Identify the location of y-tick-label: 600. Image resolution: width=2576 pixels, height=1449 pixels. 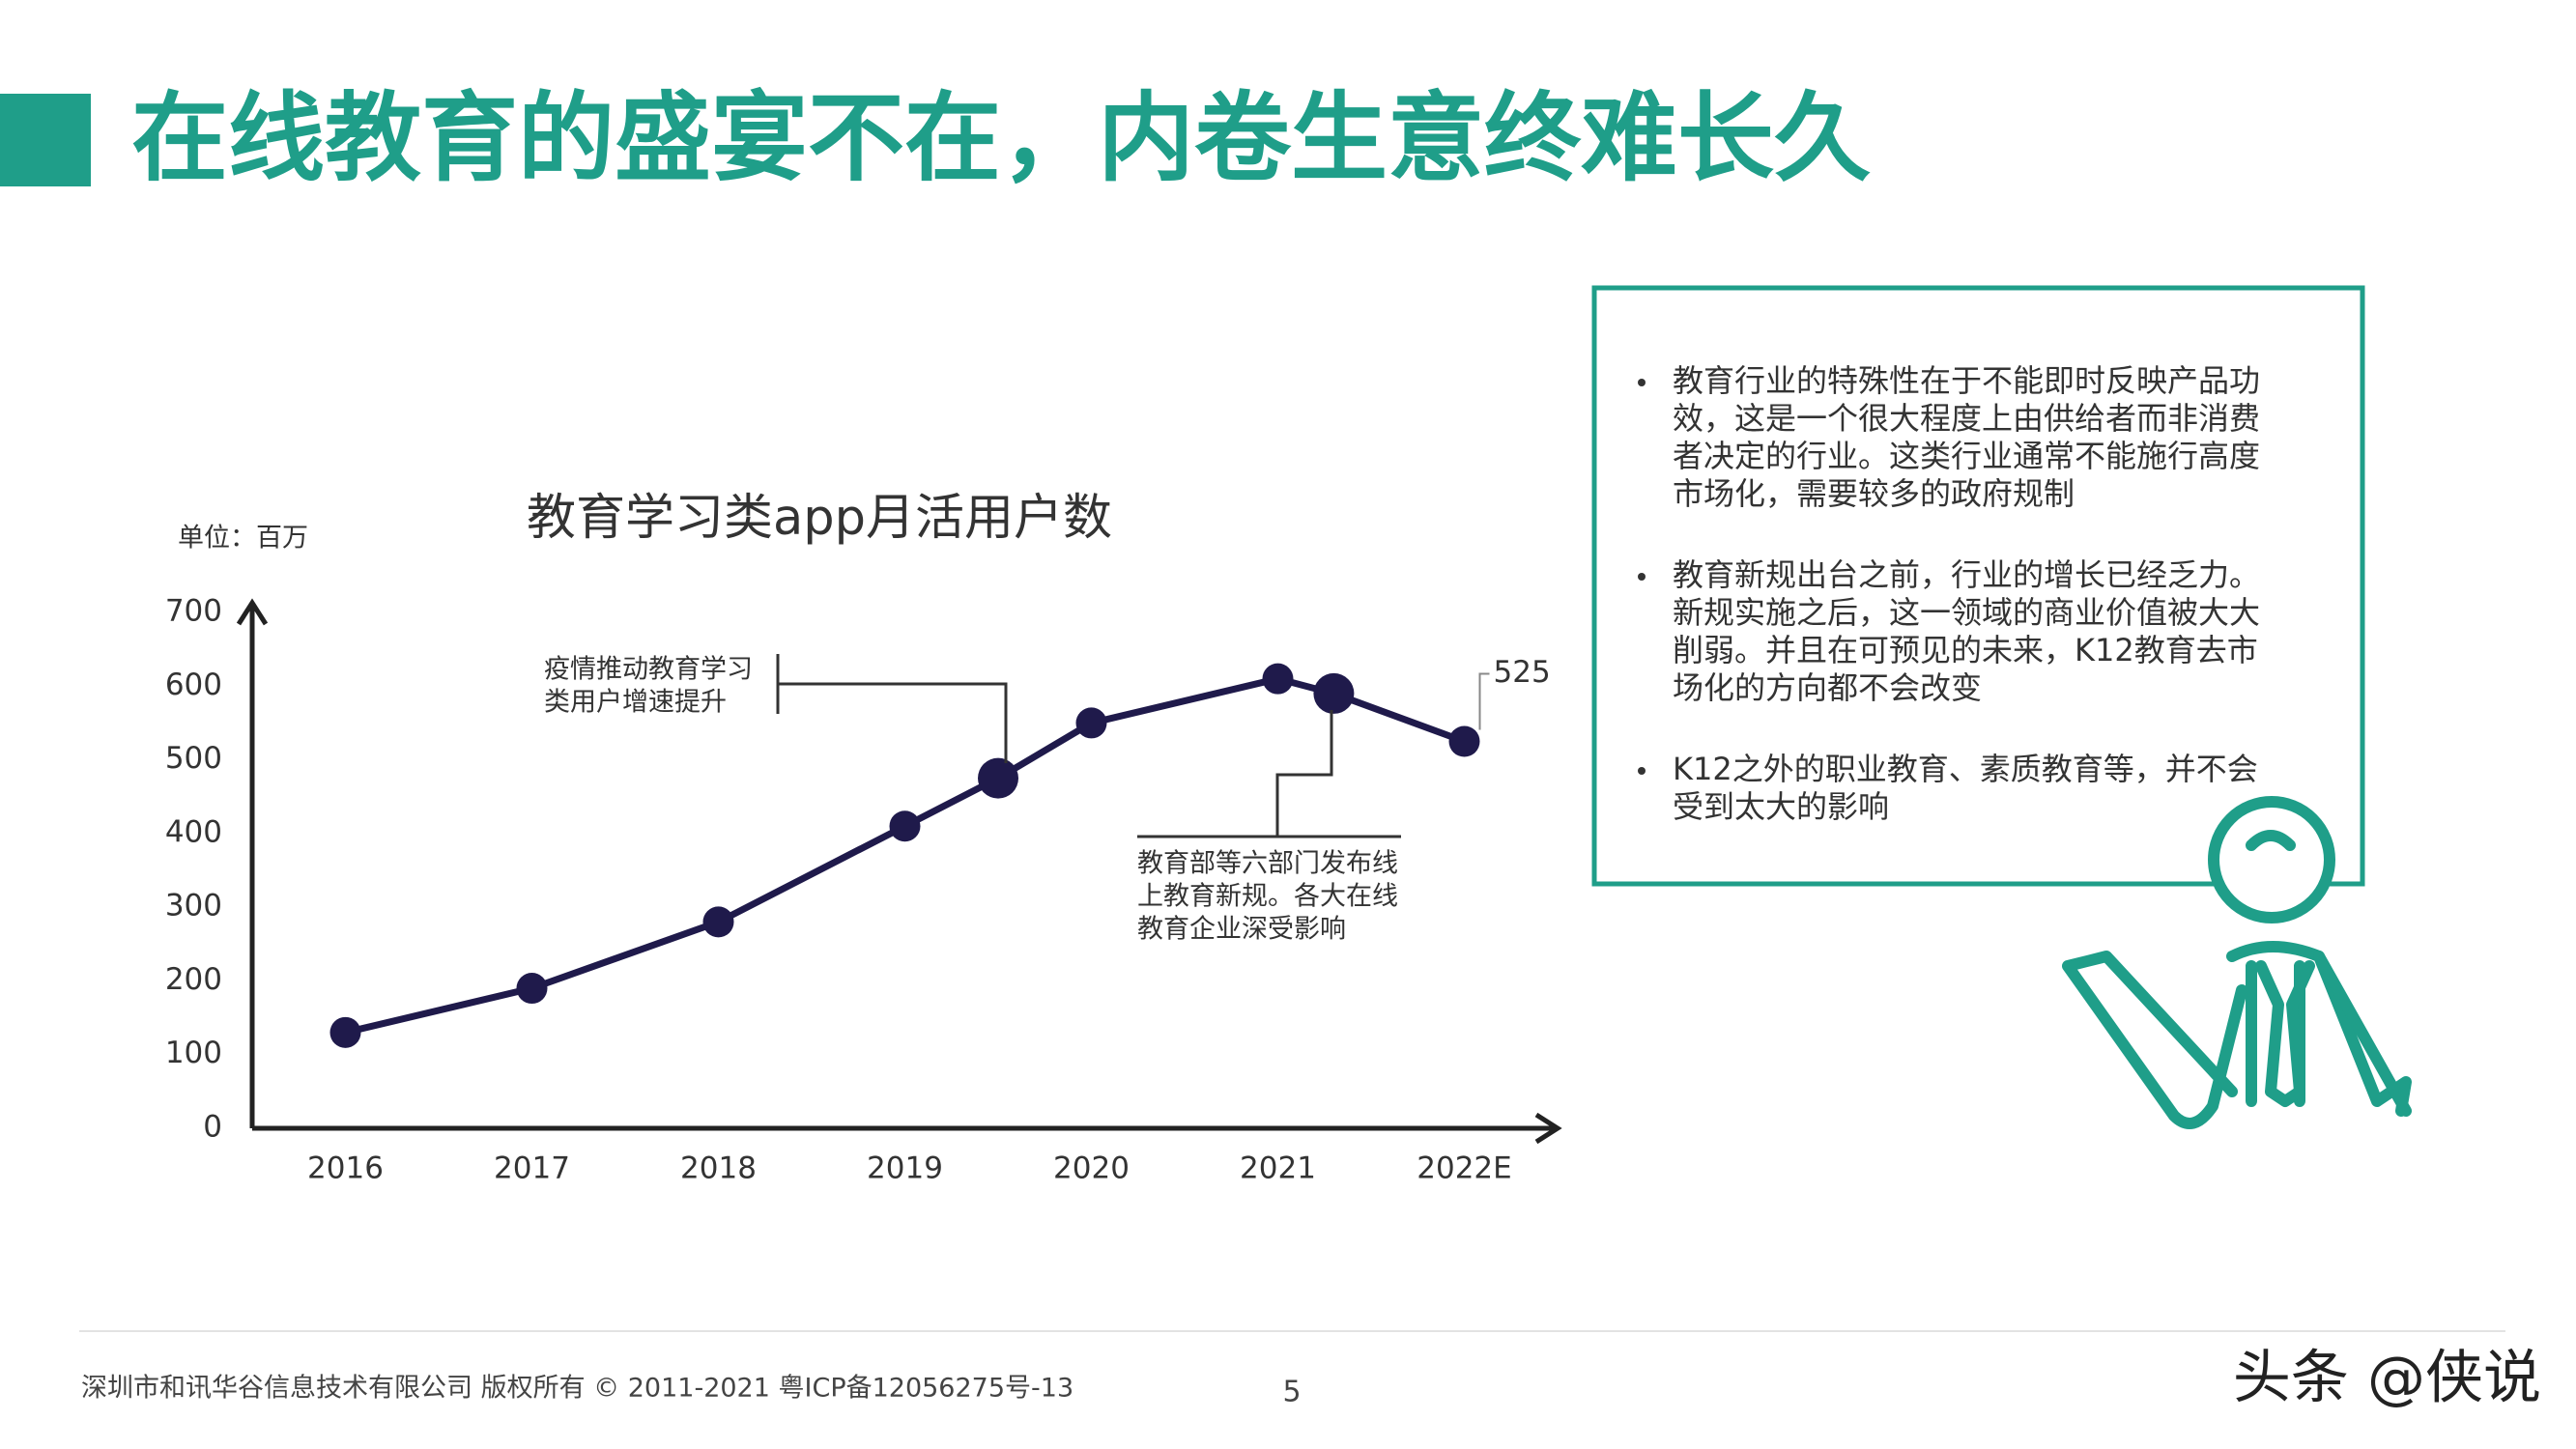
(194, 685).